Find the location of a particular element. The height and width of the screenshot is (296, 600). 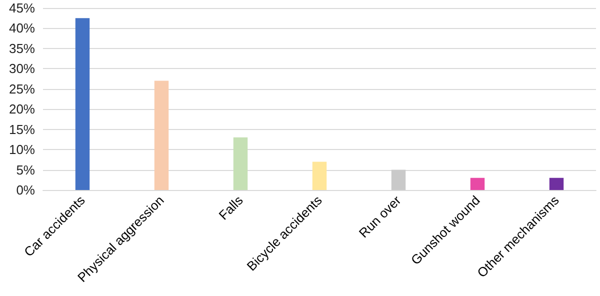

y-tick-label: 5% is located at coordinates (26, 170).